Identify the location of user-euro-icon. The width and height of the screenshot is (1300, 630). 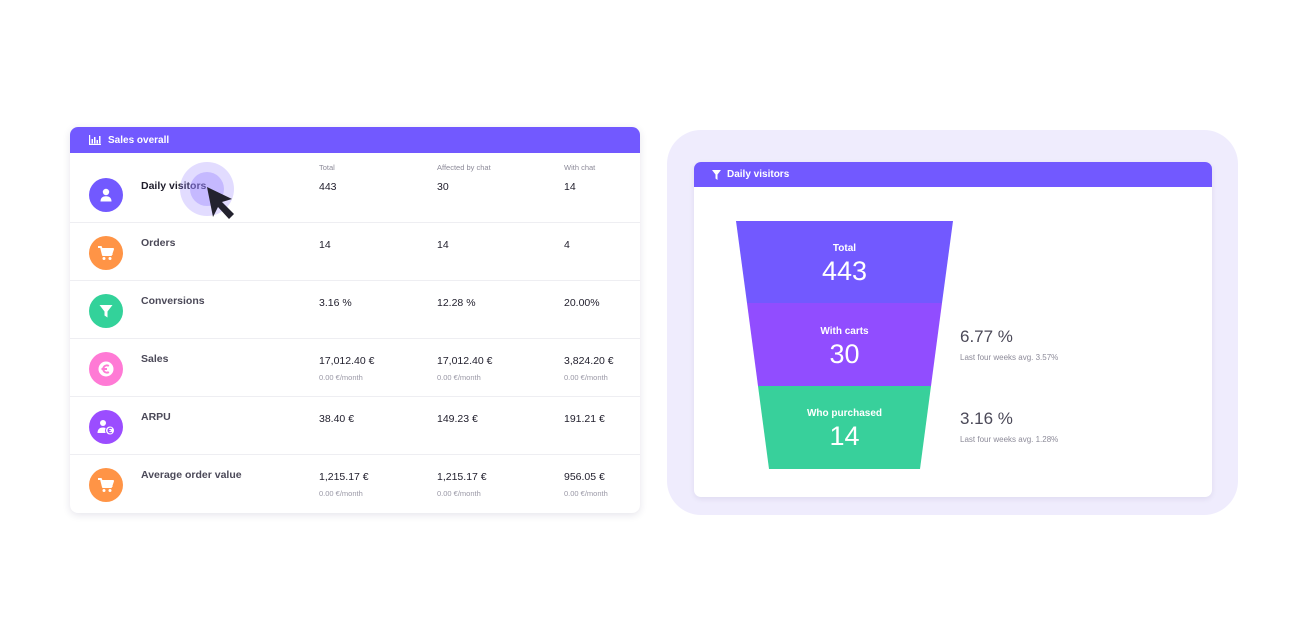
(106, 427).